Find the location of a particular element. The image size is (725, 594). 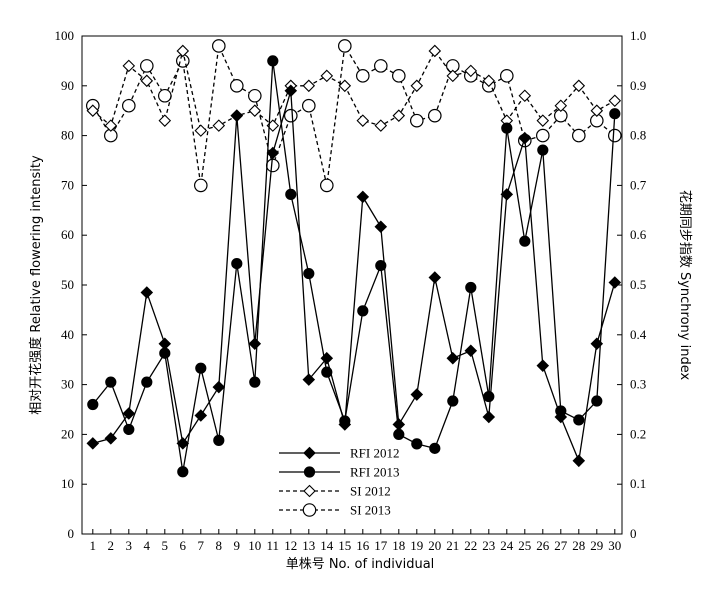

y-tick-label-left: 60 is located at coordinates (67, 234).